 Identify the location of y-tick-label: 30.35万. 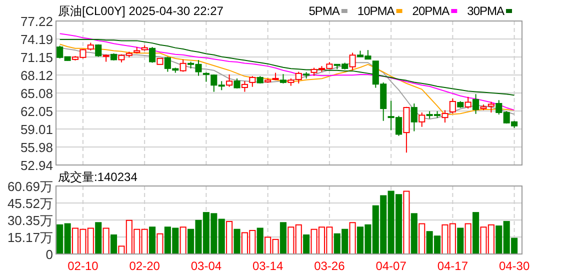
(30, 220).